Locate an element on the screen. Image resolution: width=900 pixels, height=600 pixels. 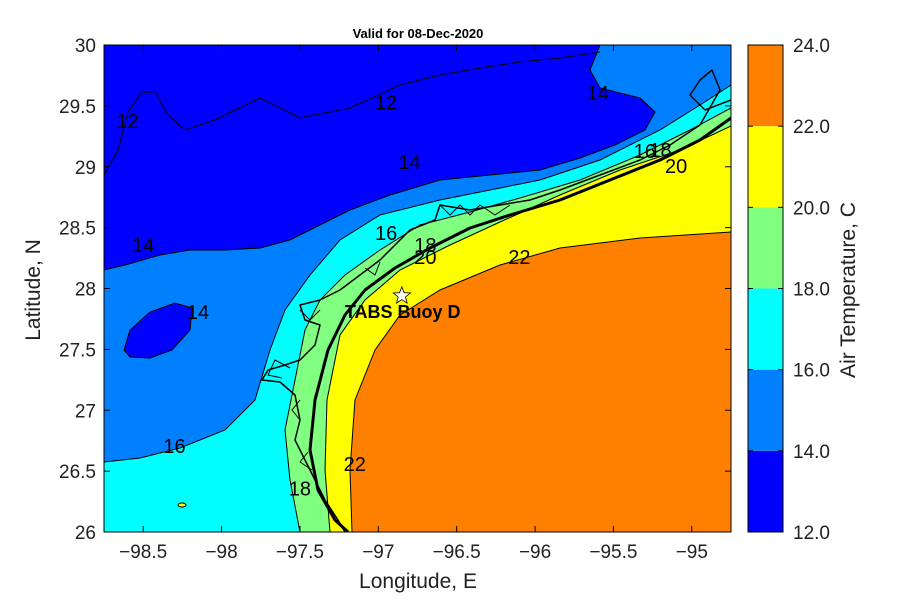
contour-label-3: 14 is located at coordinates (410, 163).